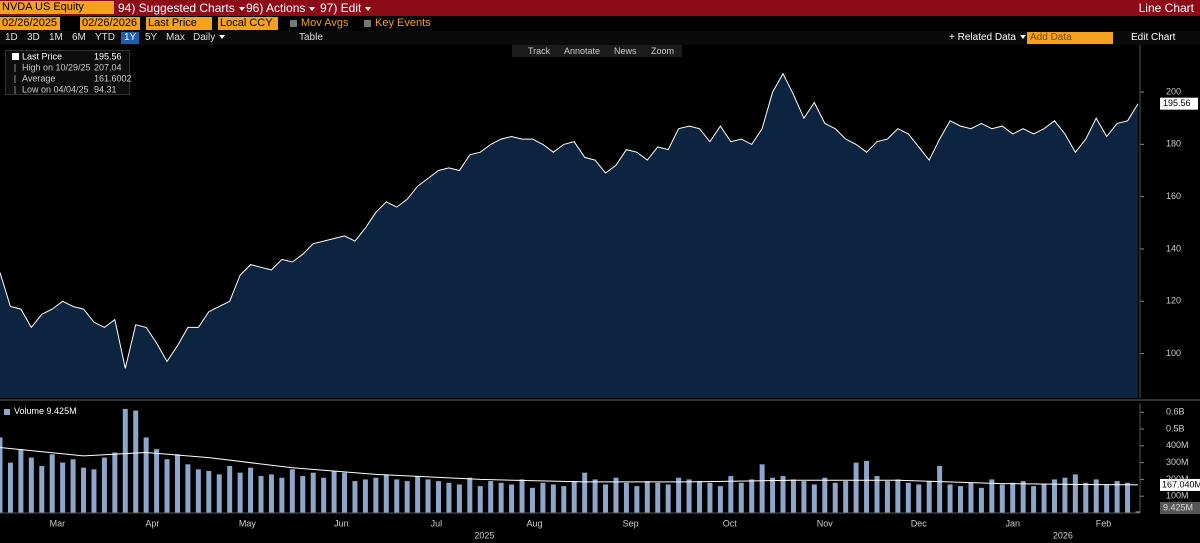  What do you see at coordinates (1153, 37) in the screenshot?
I see `edit-chart: Edit Chart` at bounding box center [1153, 37].